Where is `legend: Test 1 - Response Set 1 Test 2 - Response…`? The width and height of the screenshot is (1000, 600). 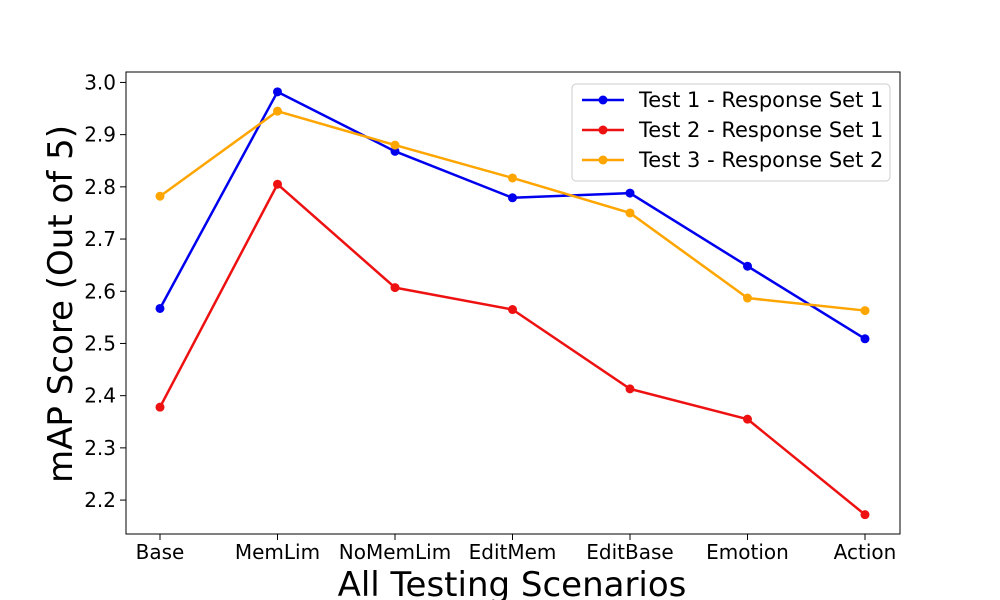
legend: Test 1 - Response Set 1 Test 2 - Response… is located at coordinates (731, 132).